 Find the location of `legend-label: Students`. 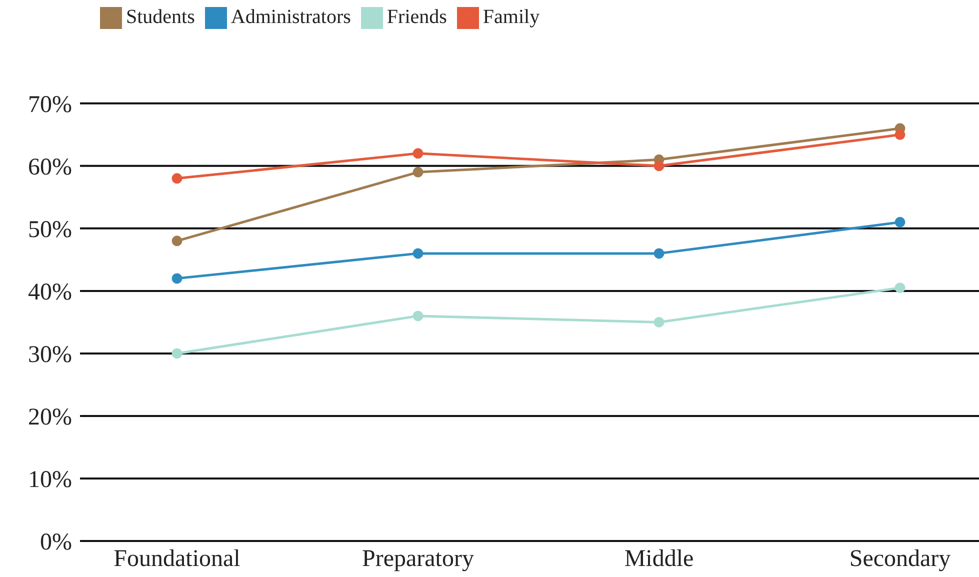

legend-label: Students is located at coordinates (160, 17).